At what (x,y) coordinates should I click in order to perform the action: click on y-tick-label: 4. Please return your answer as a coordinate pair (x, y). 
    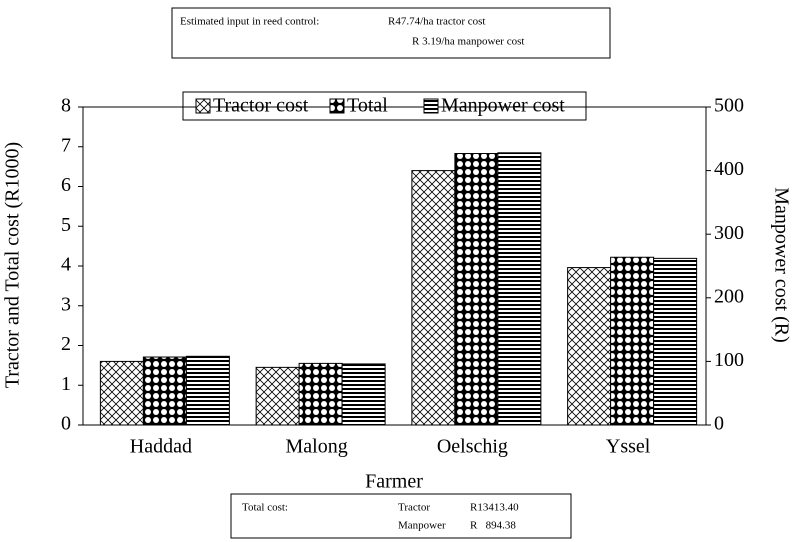
    Looking at the image, I should click on (66, 265).